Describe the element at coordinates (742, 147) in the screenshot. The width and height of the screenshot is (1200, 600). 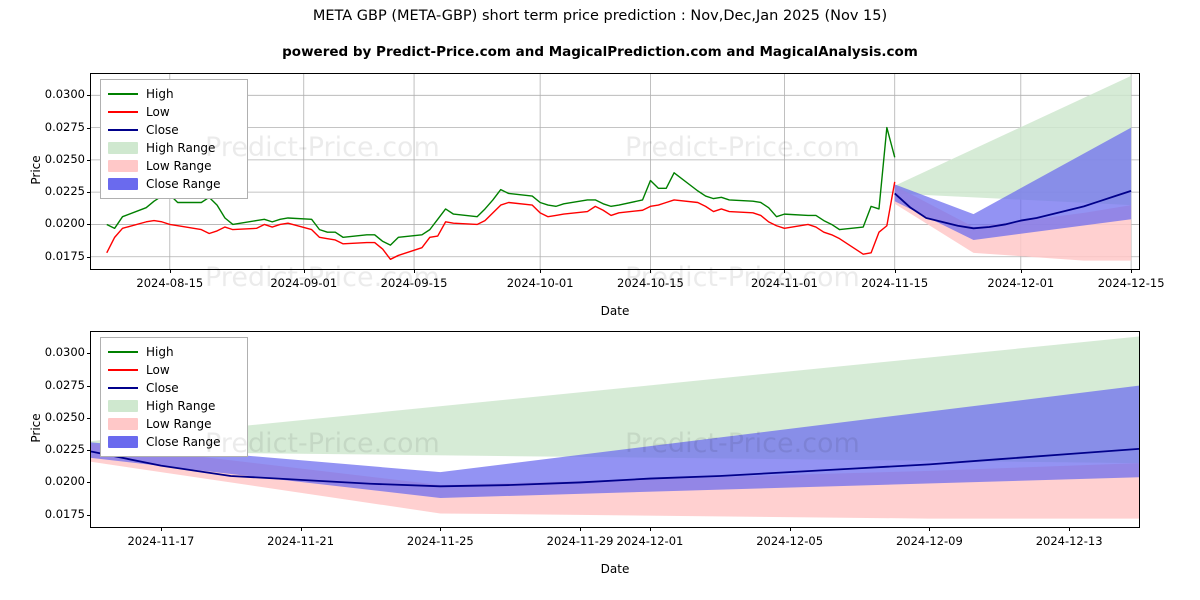
I see `watermark-2: Predict-Price.com` at that location.